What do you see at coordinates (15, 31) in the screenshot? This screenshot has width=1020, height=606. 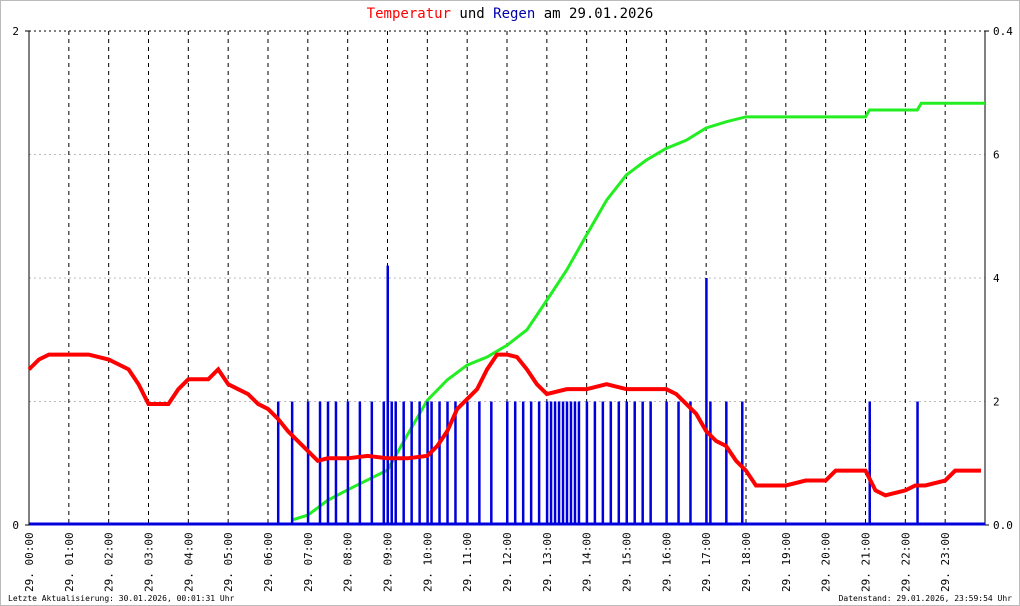 I see `y-tick-label: 2` at bounding box center [15, 31].